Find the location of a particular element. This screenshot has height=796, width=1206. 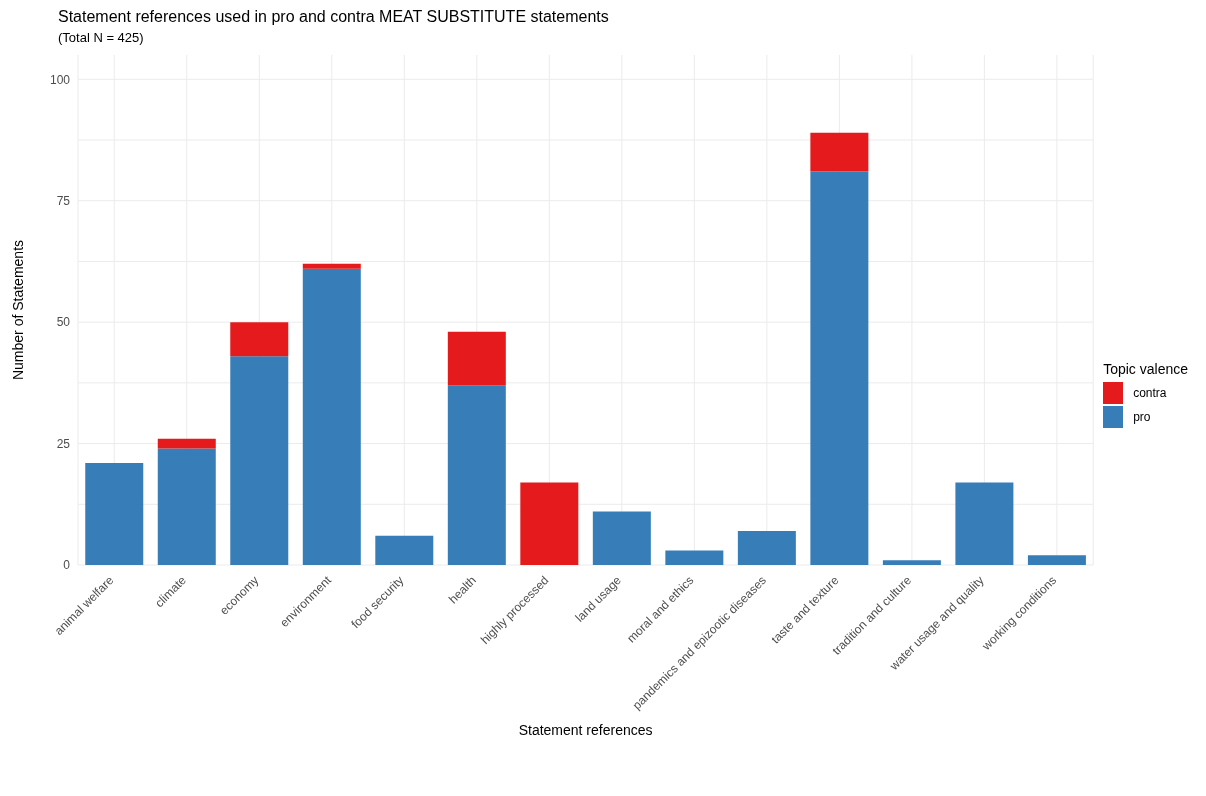

y-tick-label: 50 is located at coordinates (63, 322).